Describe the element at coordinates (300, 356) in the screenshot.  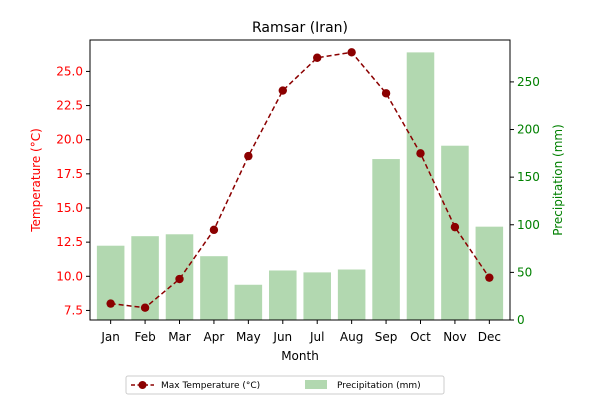
I see `x-axis-title: Month` at that location.